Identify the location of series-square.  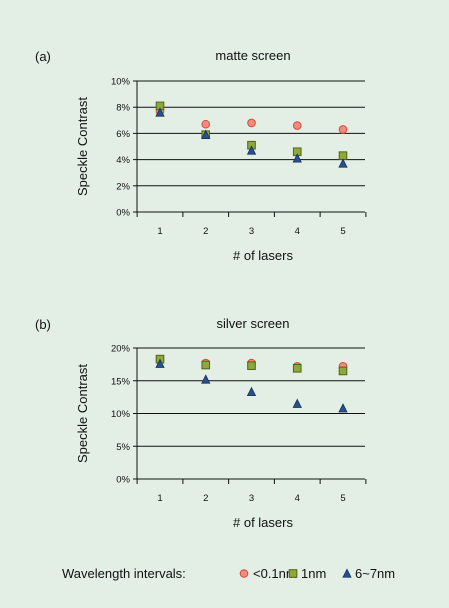
(251, 365).